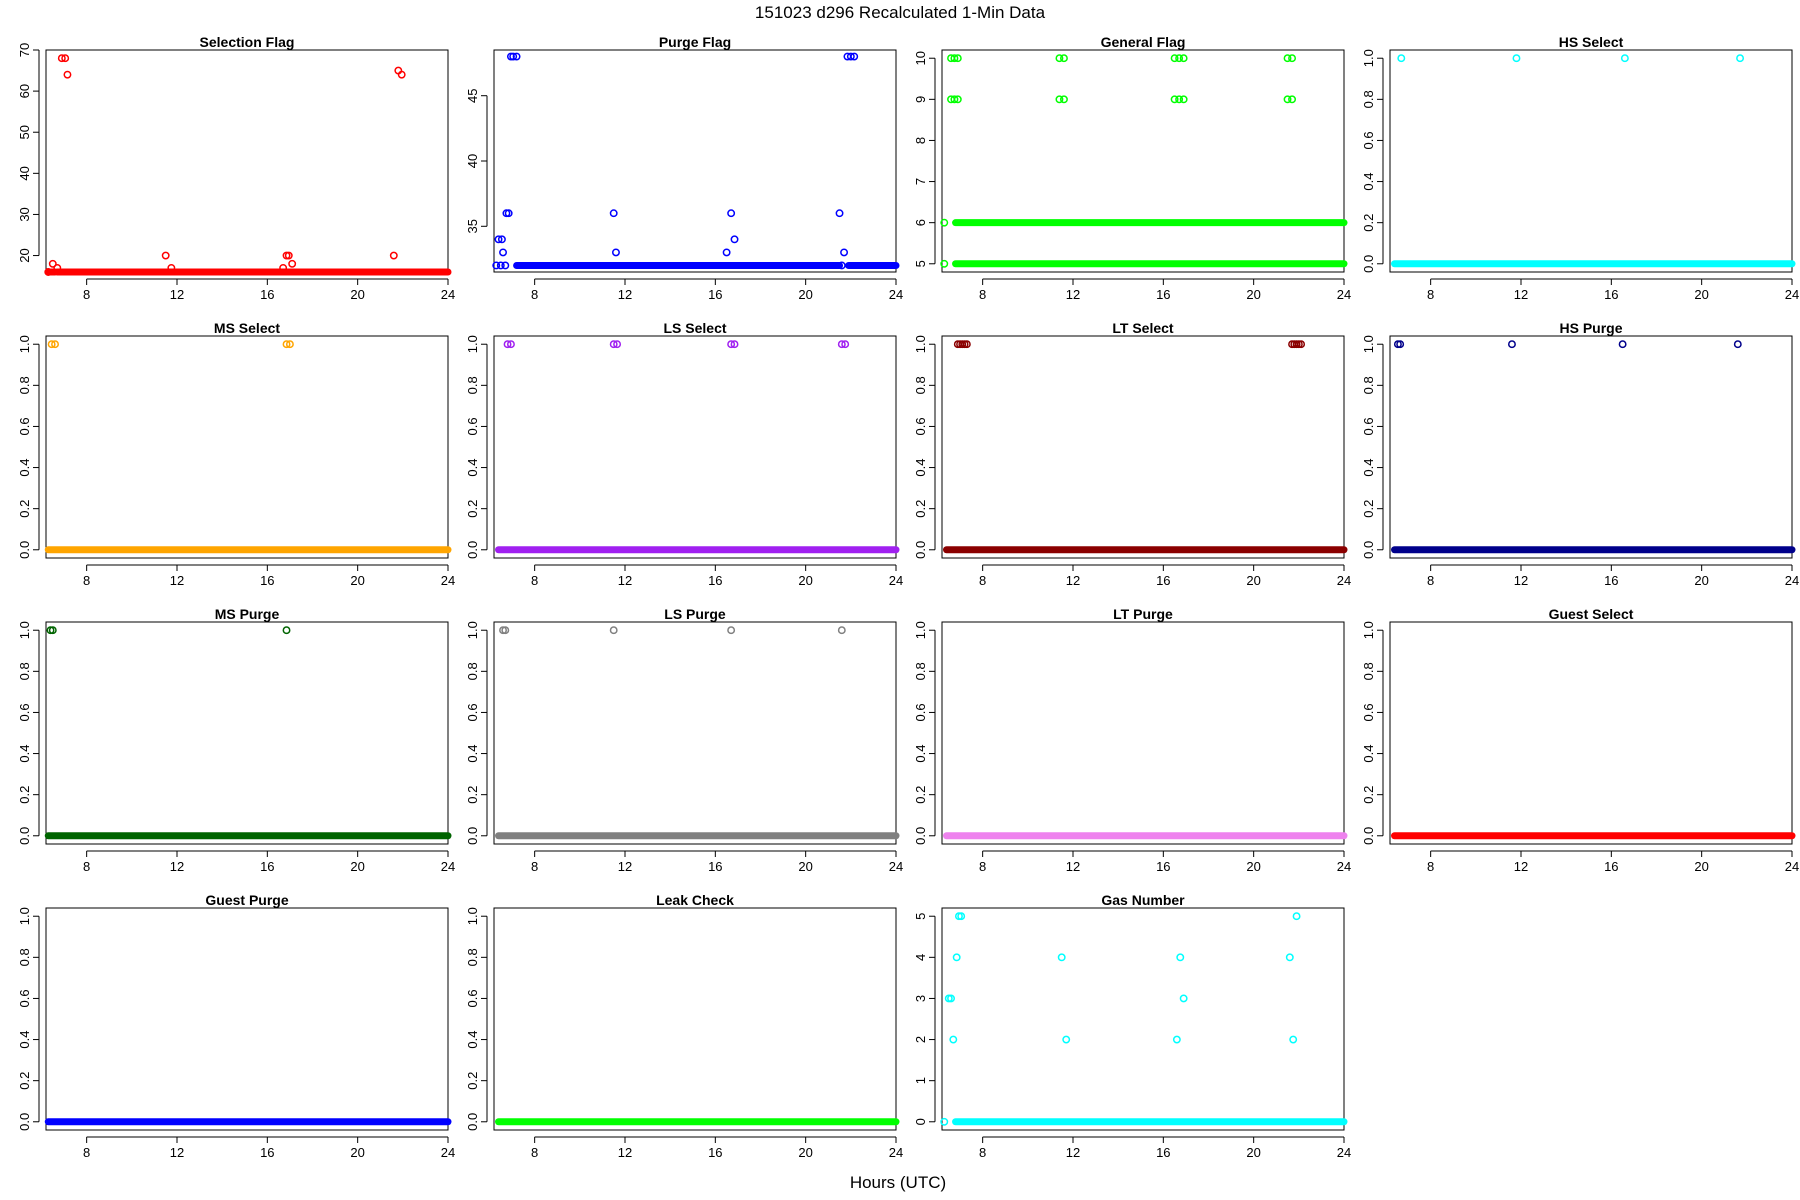 The height and width of the screenshot is (1200, 1800). What do you see at coordinates (684, 1026) in the screenshot?
I see `panel-13: Leak Check 8 12 16 20 24 0.0 0.2 0.4 0.6 0.8 1.0` at bounding box center [684, 1026].